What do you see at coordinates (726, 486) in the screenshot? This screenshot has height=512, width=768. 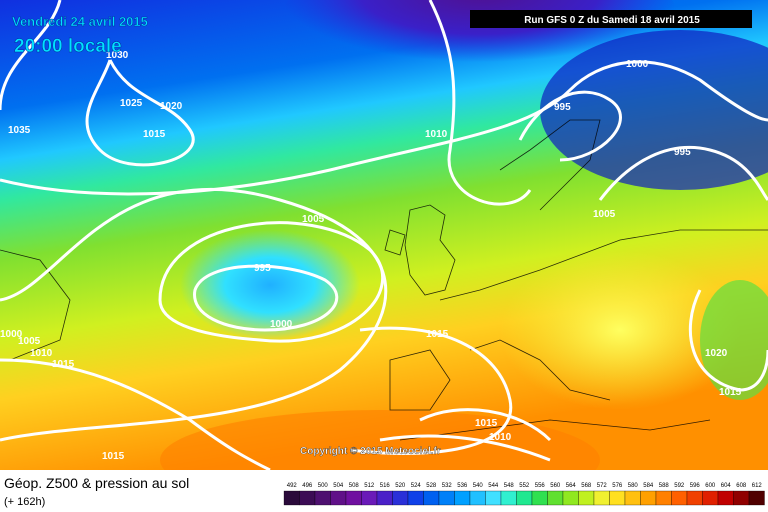 I see `legend-label: 604` at bounding box center [726, 486].